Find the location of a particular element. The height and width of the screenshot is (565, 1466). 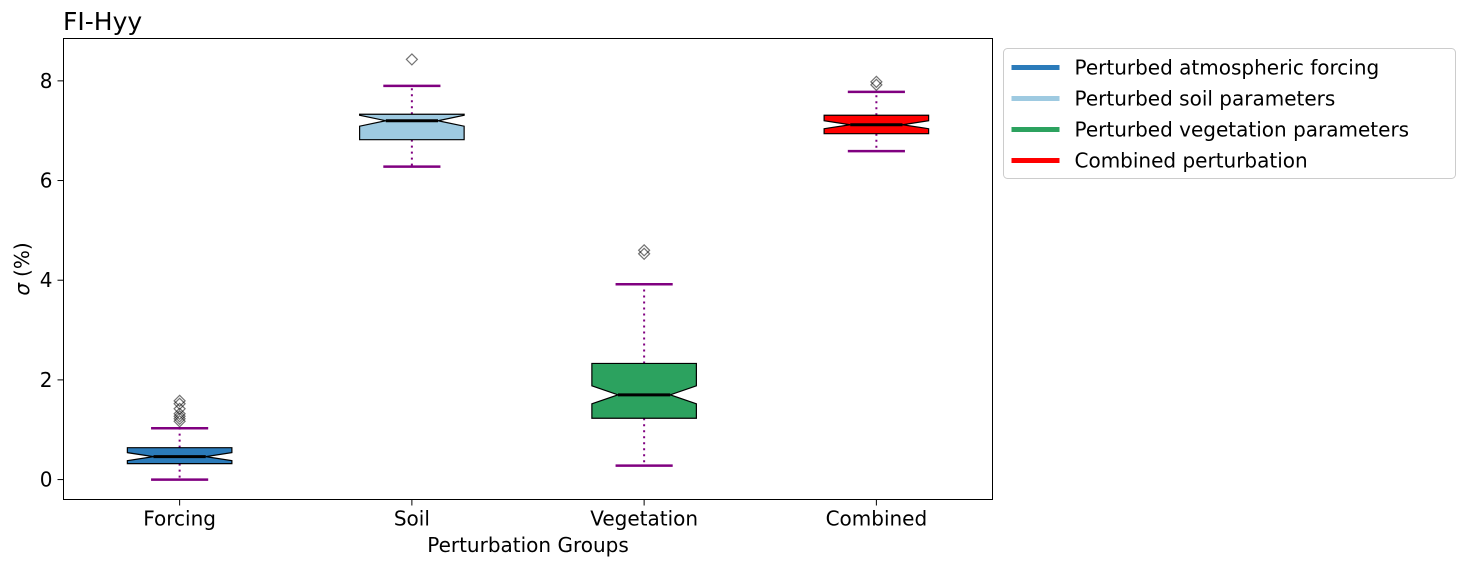

legend-label: Combined perturbation is located at coordinates (1191, 161).